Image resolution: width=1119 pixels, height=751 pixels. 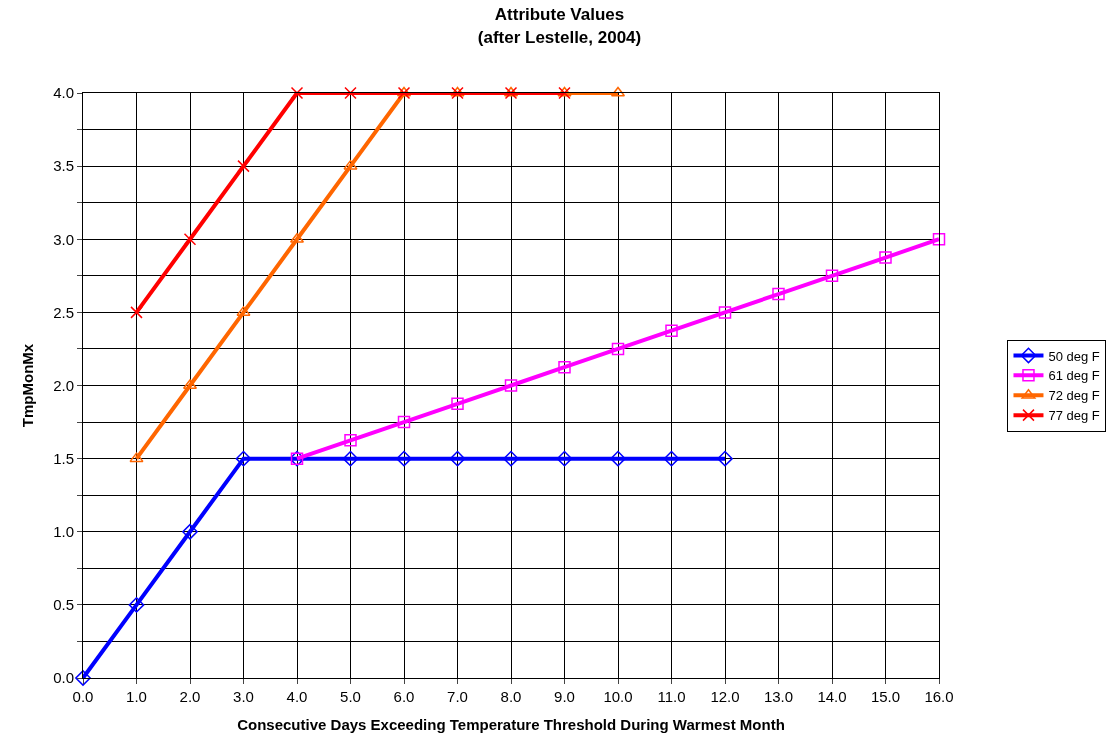 What do you see at coordinates (63, 93) in the screenshot?
I see `y-tick-label: 4.0` at bounding box center [63, 93].